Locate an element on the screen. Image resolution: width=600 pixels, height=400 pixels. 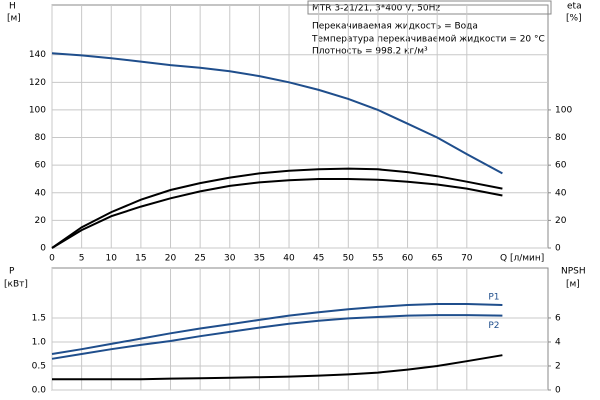
y2-tick-label: 100 is located at coordinates (563, 110).